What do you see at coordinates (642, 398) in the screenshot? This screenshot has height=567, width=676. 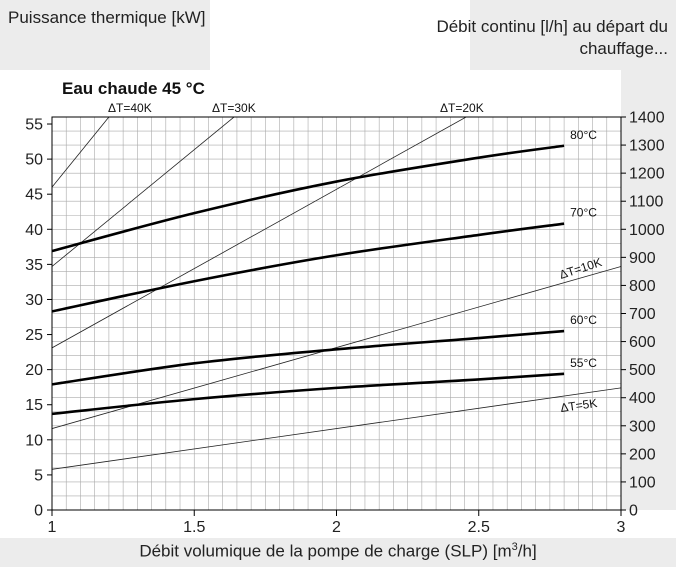 I see `y2-tick-label: 400` at bounding box center [642, 398].